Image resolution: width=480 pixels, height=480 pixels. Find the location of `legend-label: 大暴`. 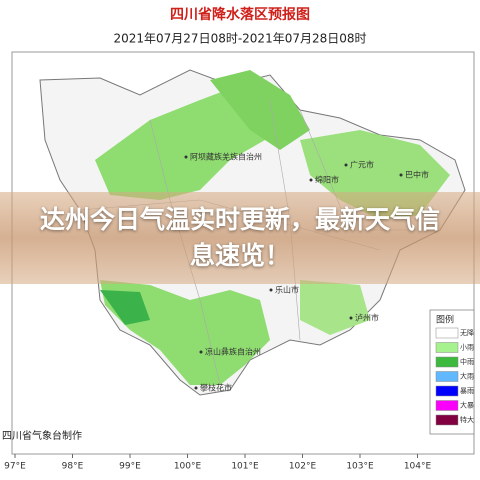

legend-label: 大暴 is located at coordinates (467, 405).